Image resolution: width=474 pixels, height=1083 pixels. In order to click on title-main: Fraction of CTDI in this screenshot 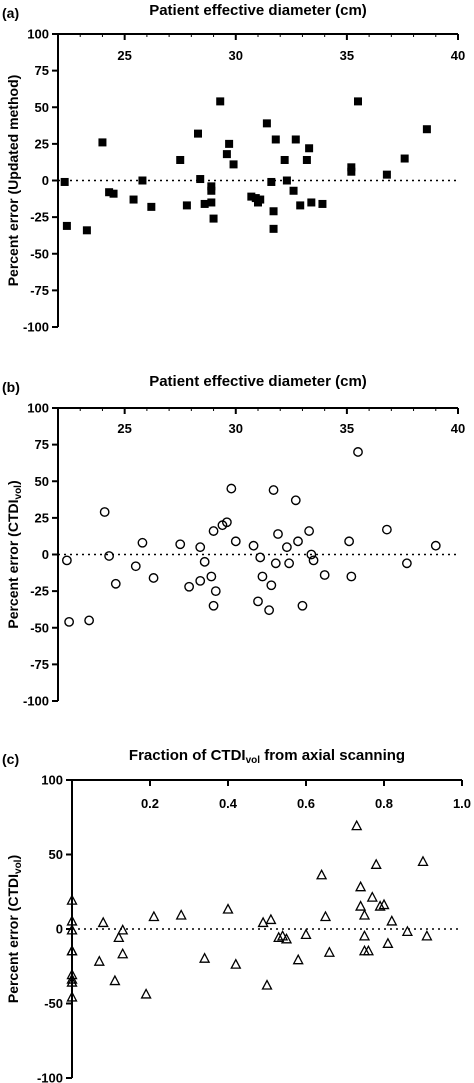, I will do `click(187, 755)`.